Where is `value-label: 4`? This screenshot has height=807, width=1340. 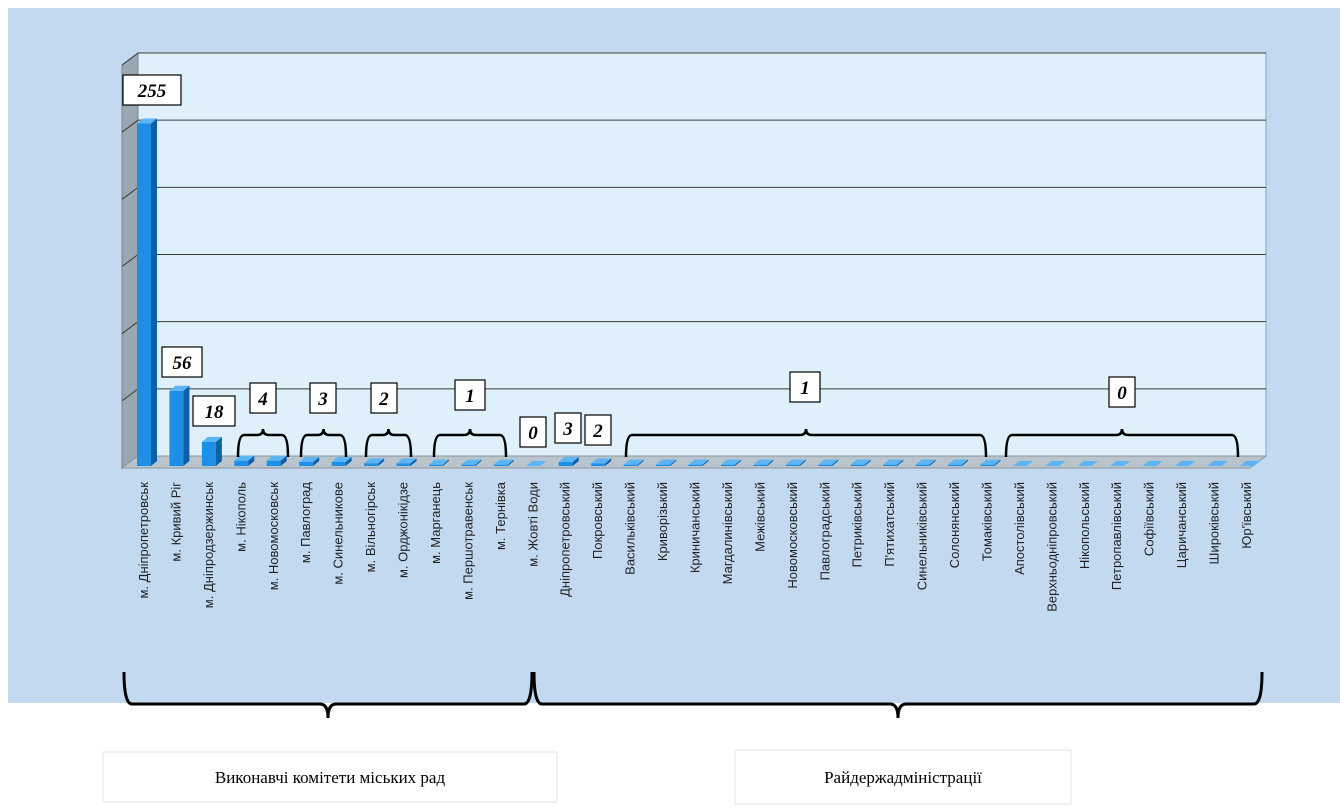 value-label: 4 is located at coordinates (263, 398).